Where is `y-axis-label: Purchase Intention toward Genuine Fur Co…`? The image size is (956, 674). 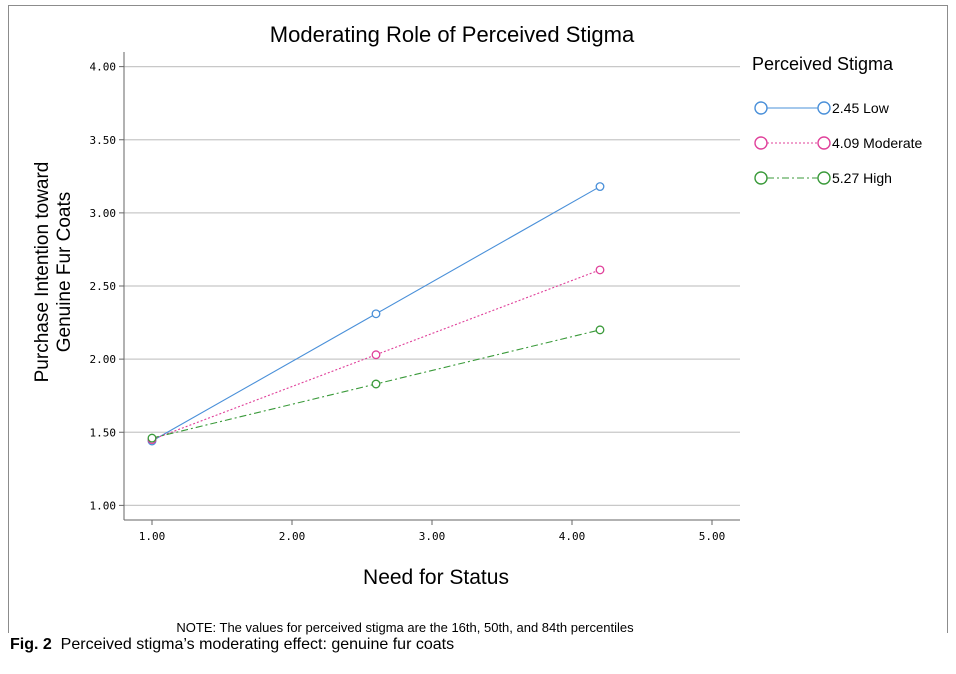
y-axis-label: Purchase Intention toward Genuine Fur Co… is located at coordinates (53, 272).